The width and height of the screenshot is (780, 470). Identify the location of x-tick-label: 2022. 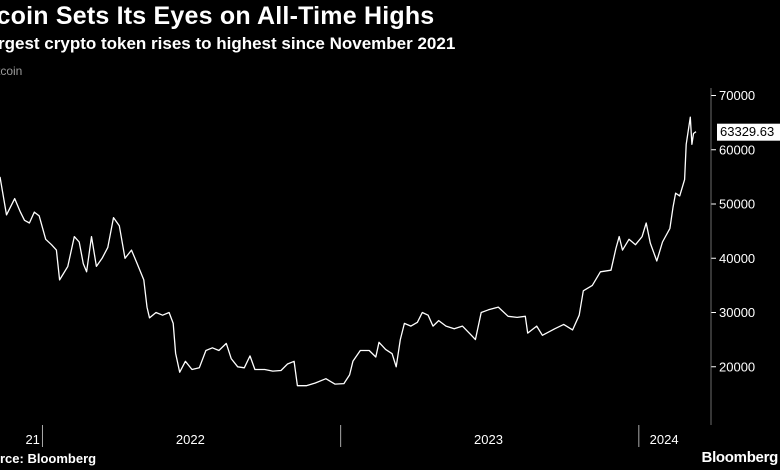
(190, 439).